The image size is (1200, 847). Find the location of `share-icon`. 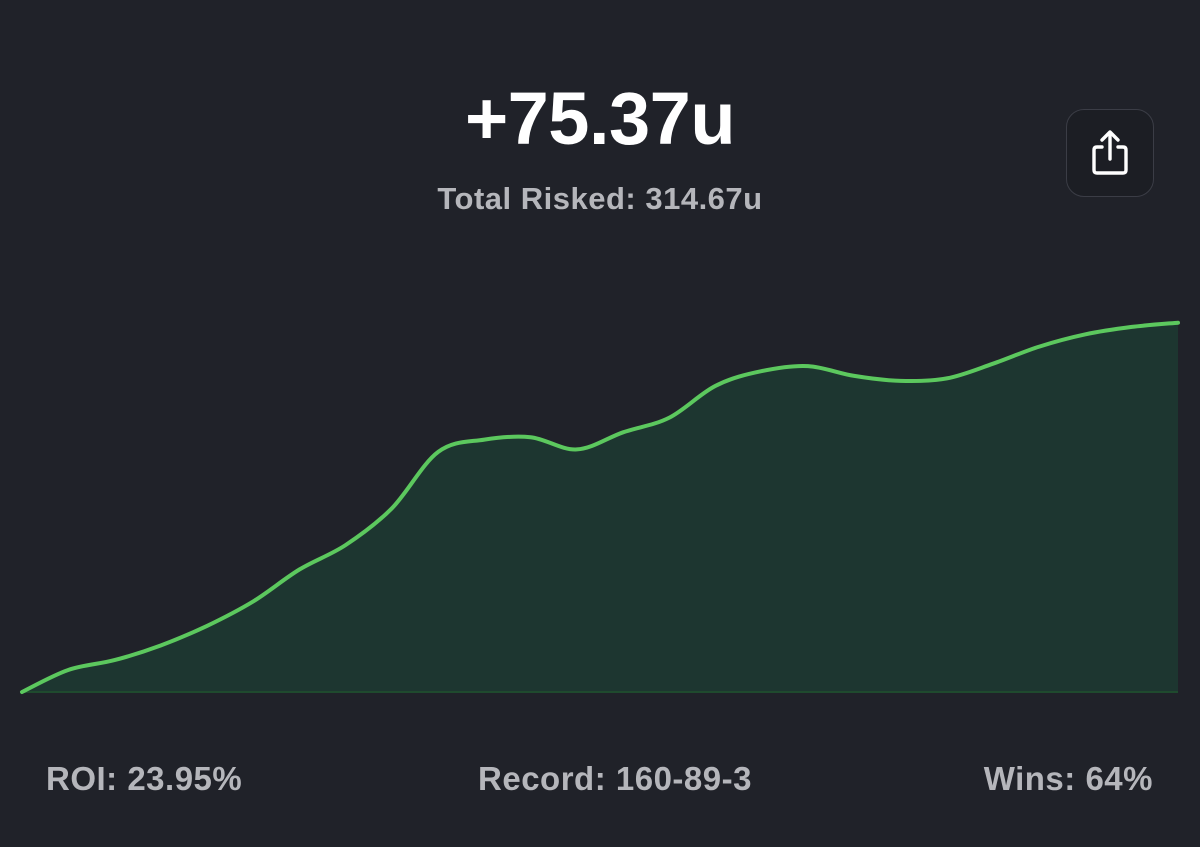

share-icon is located at coordinates (1110, 152).